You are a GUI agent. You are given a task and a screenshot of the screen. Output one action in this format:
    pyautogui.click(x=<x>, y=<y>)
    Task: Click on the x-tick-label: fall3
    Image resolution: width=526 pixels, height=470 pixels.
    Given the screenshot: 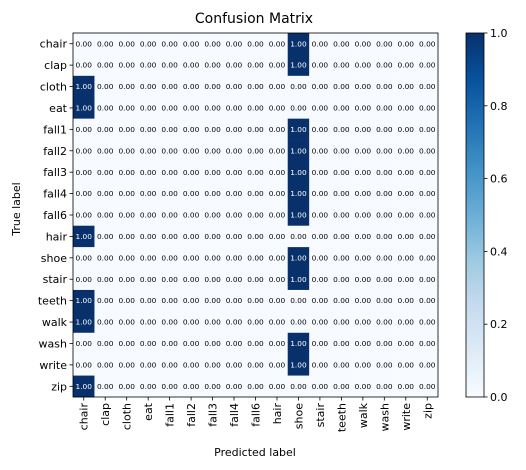 What is the action you would take?
    pyautogui.click(x=213, y=415)
    